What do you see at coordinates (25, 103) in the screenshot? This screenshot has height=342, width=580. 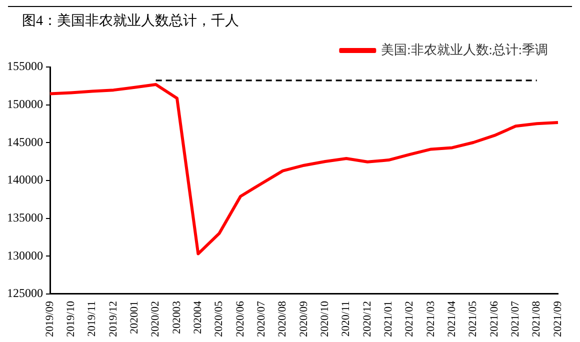 I see `y-tick-label: 150000` at bounding box center [25, 103].